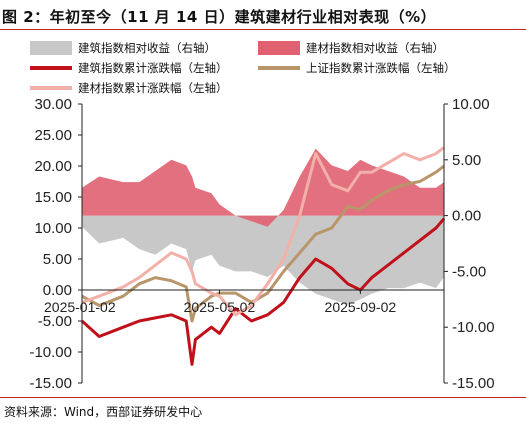  I want to click on area-建筑指数相对收益-右轴, so click(263, 260).